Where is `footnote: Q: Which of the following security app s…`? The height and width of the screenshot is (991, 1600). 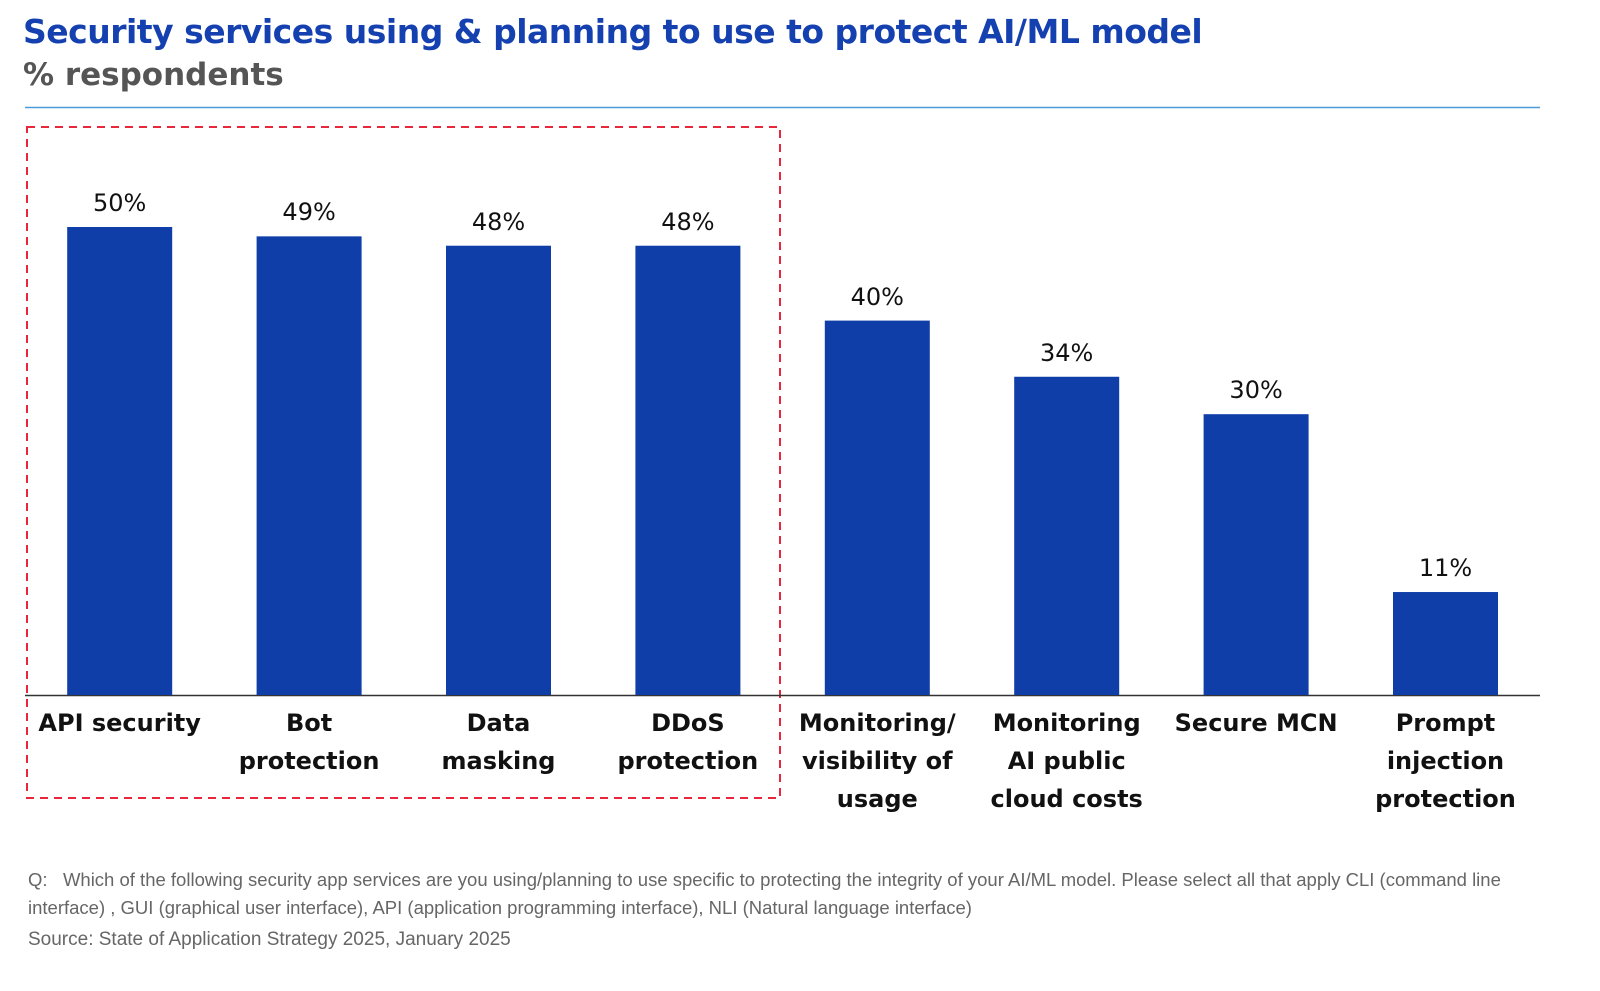
footnote: Q: Which of the following security app s… is located at coordinates (767, 893).